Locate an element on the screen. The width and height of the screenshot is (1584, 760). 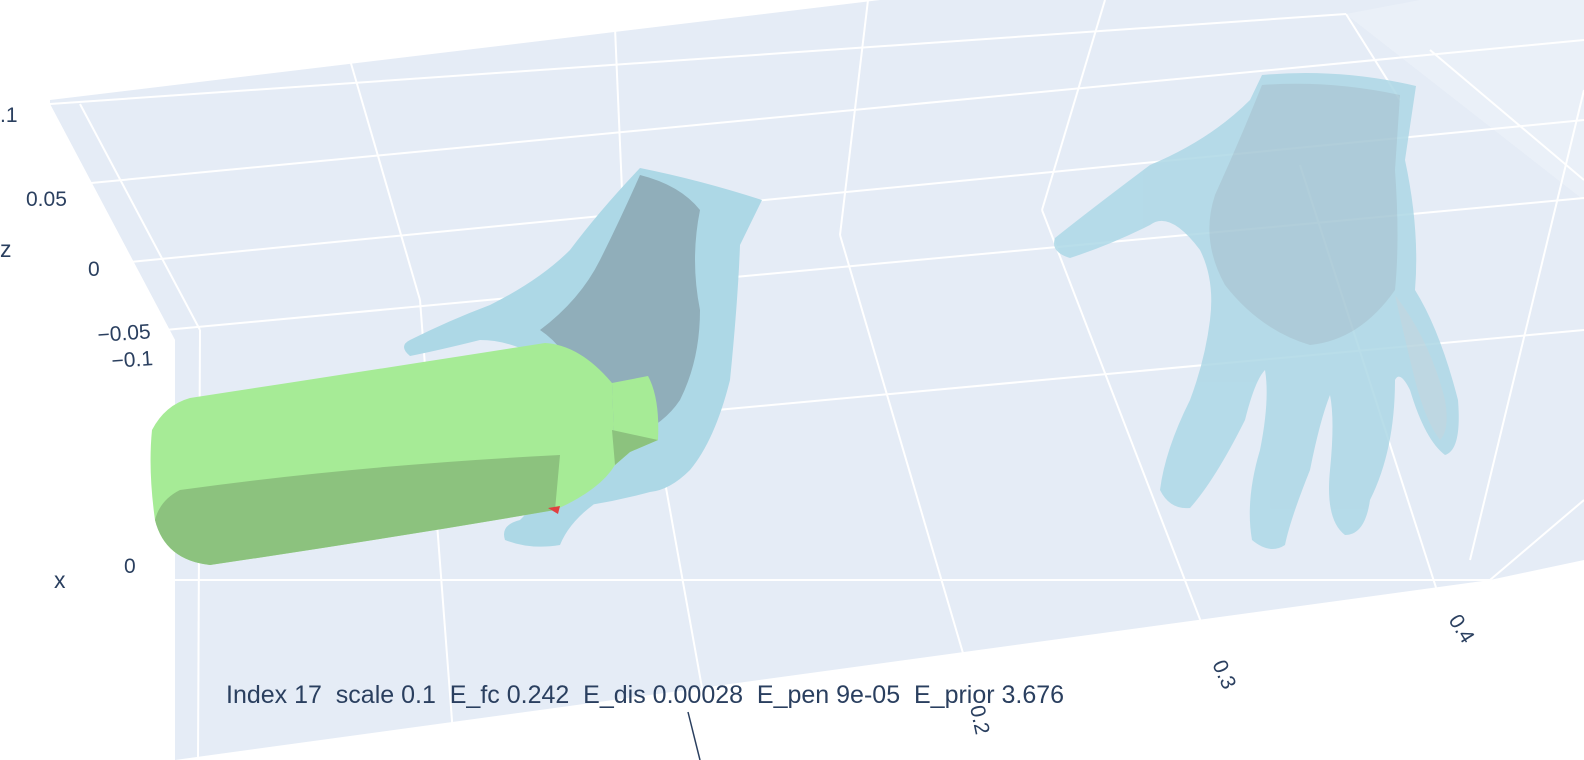
left-wall is located at coordinates (87, 380).